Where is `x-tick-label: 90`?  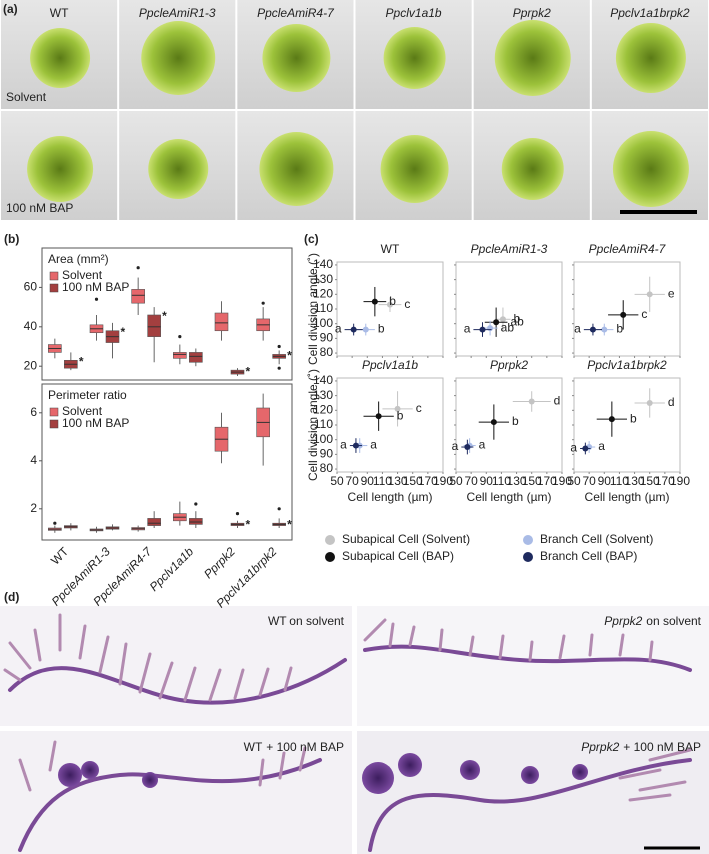
x-tick-label: 90 is located at coordinates (605, 481).